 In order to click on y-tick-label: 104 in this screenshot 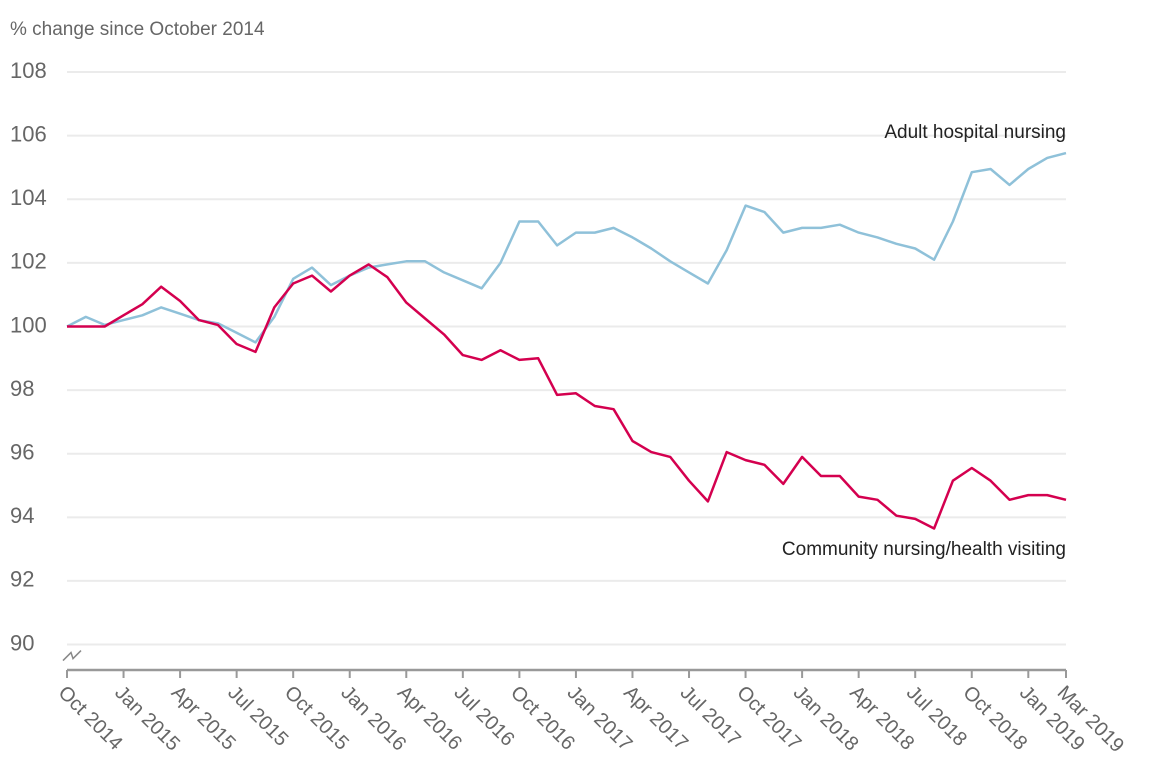, I will do `click(28, 197)`.